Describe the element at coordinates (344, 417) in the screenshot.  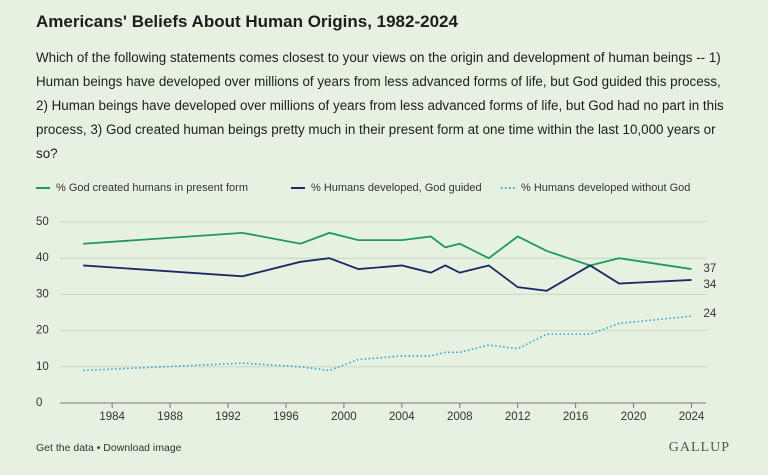
I see `x-tick-label: 2000` at that location.